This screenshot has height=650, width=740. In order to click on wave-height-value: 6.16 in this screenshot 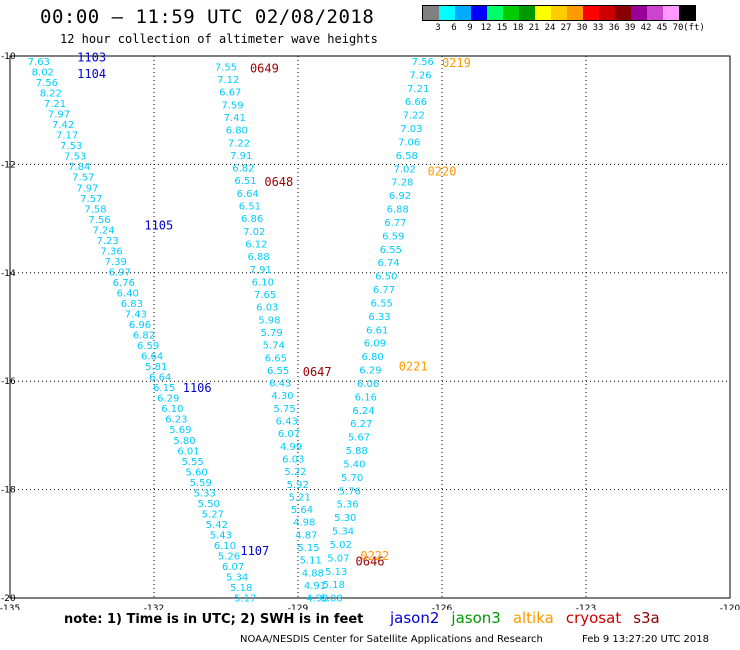, I will do `click(366, 397)`.